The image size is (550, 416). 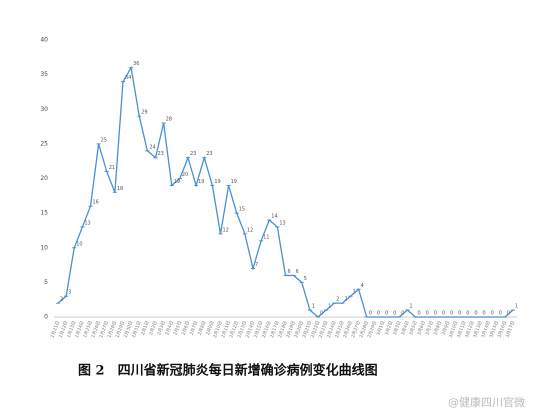 What do you see at coordinates (113, 329) in the screenshot?
I see `x-tick-label: 1月28日` at bounding box center [113, 329].